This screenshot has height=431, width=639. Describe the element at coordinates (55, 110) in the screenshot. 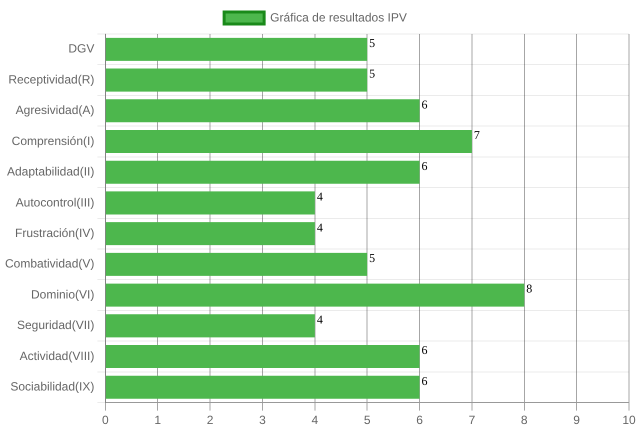

I see `y-tick-label: Agresividad(A)` at that location.